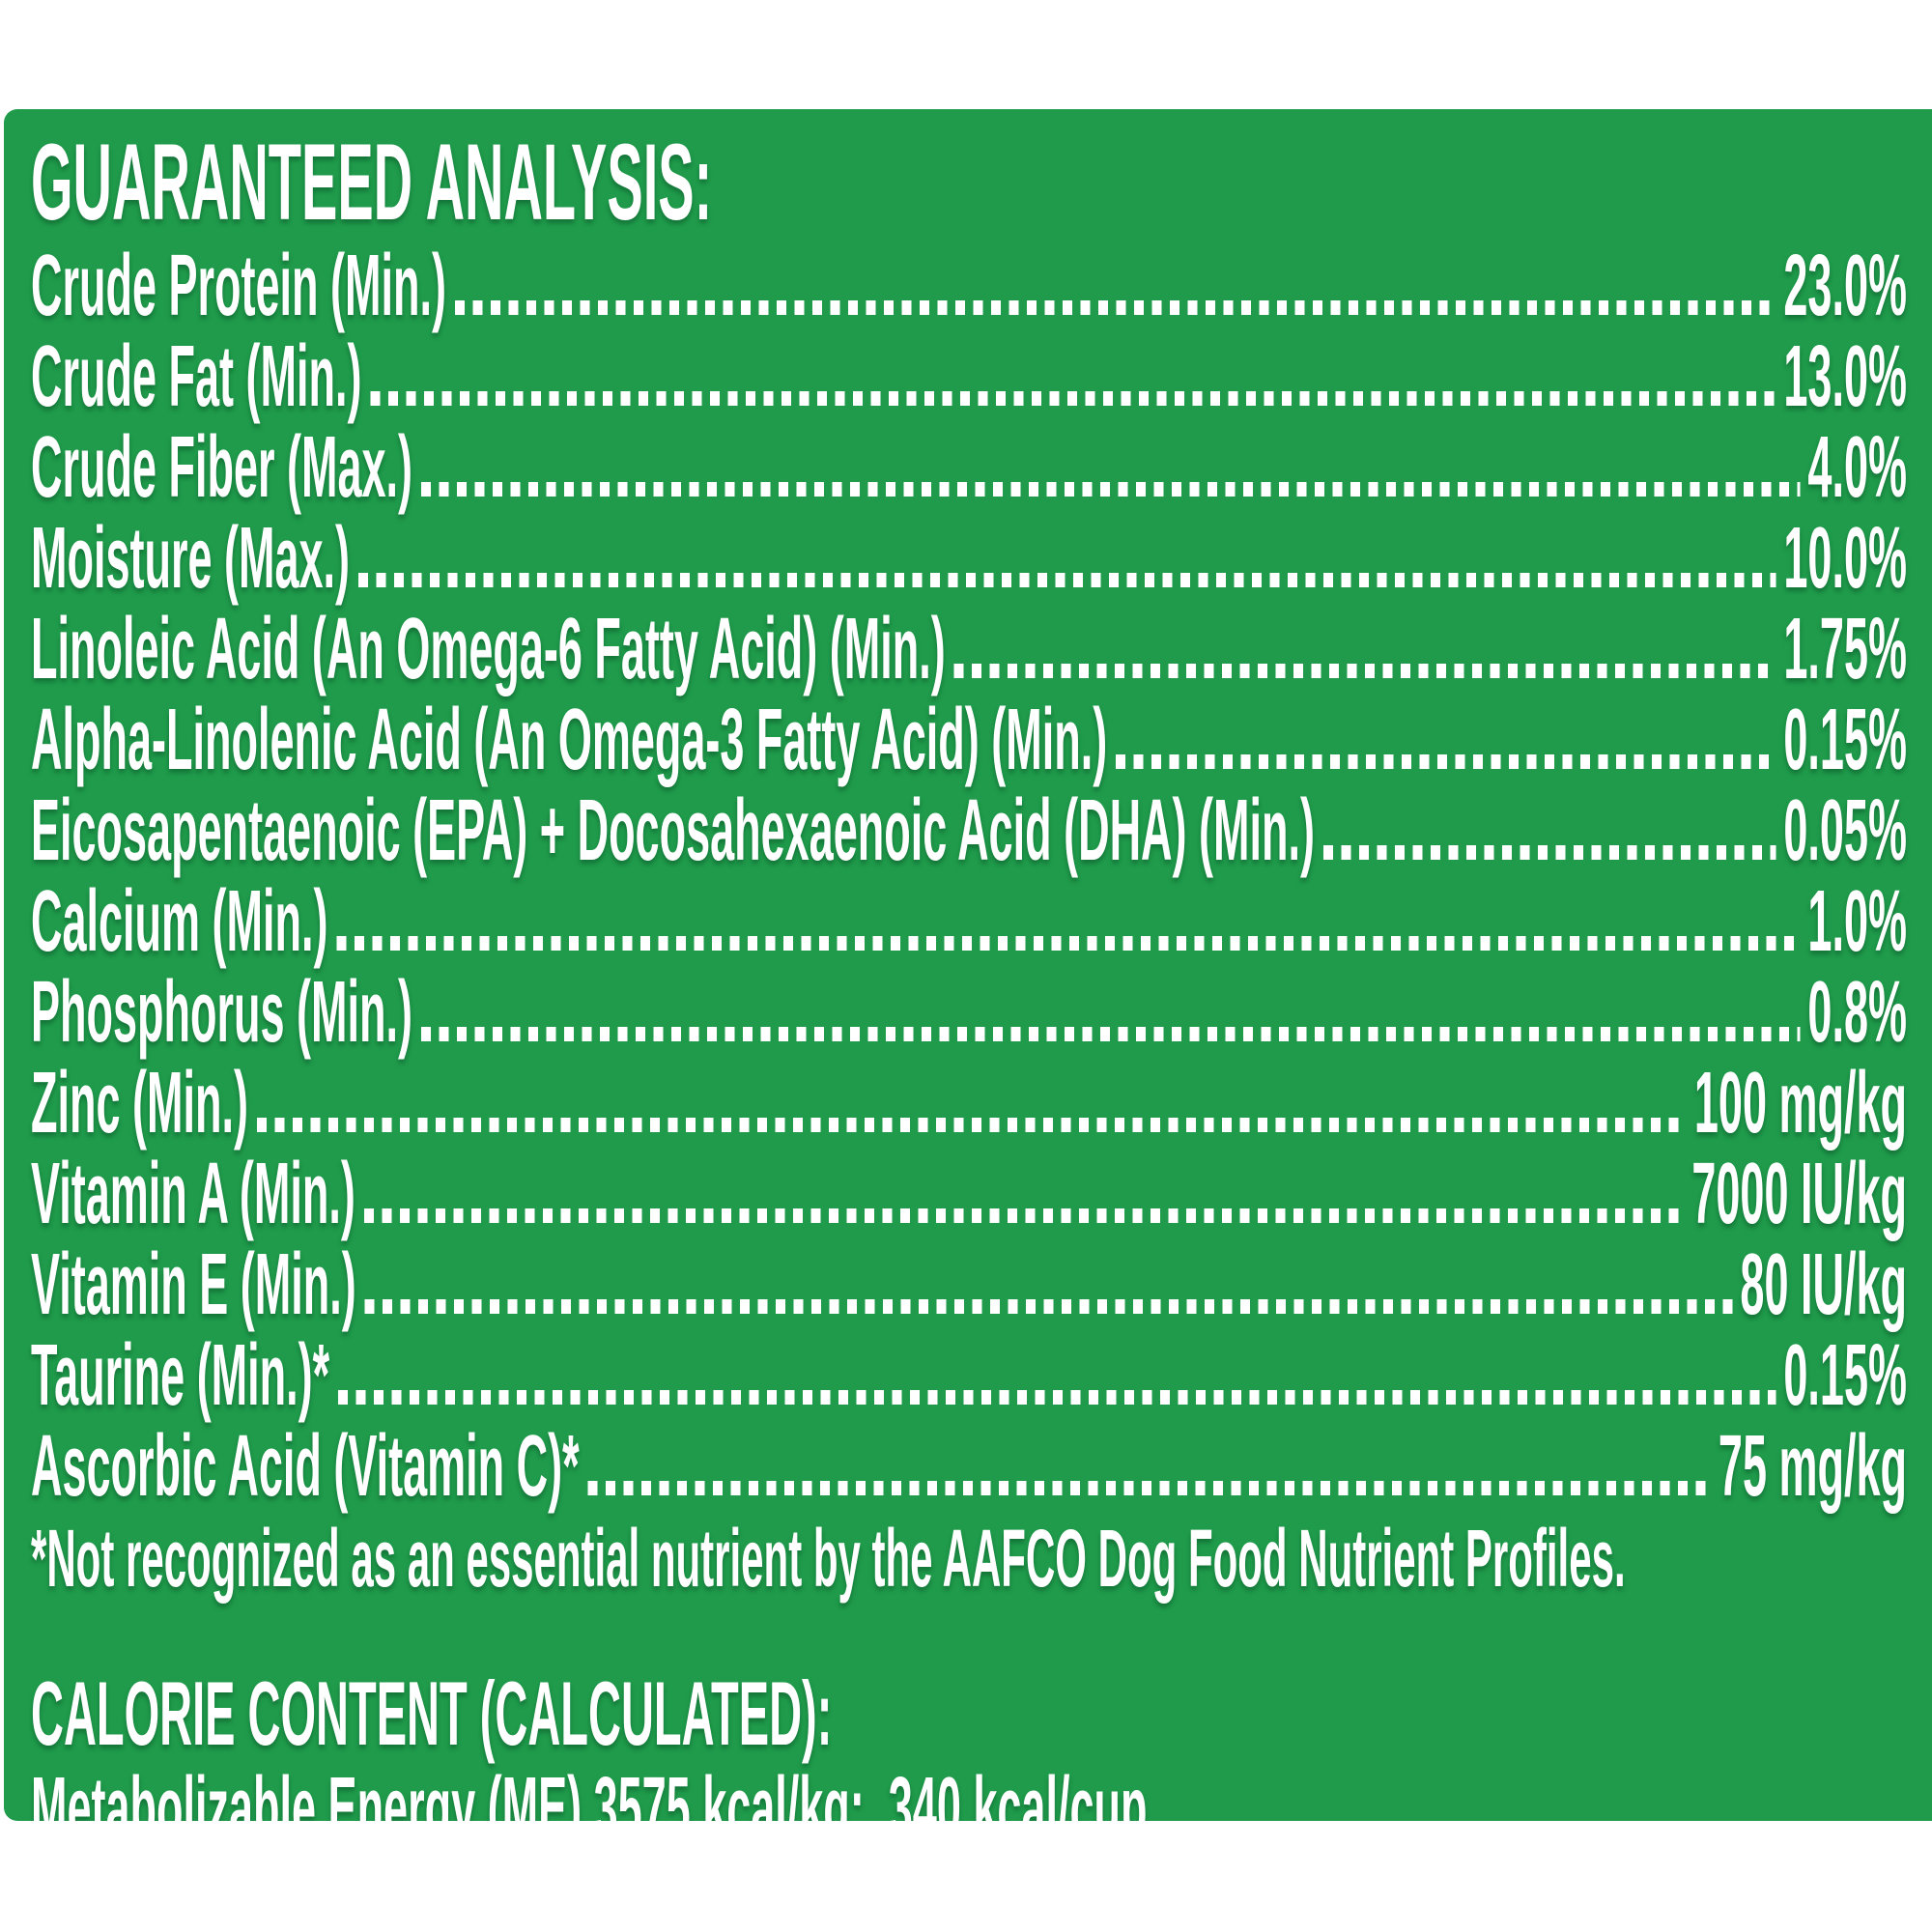  What do you see at coordinates (1823, 1284) in the screenshot?
I see `nutrient-value: 80 IU/kg` at bounding box center [1823, 1284].